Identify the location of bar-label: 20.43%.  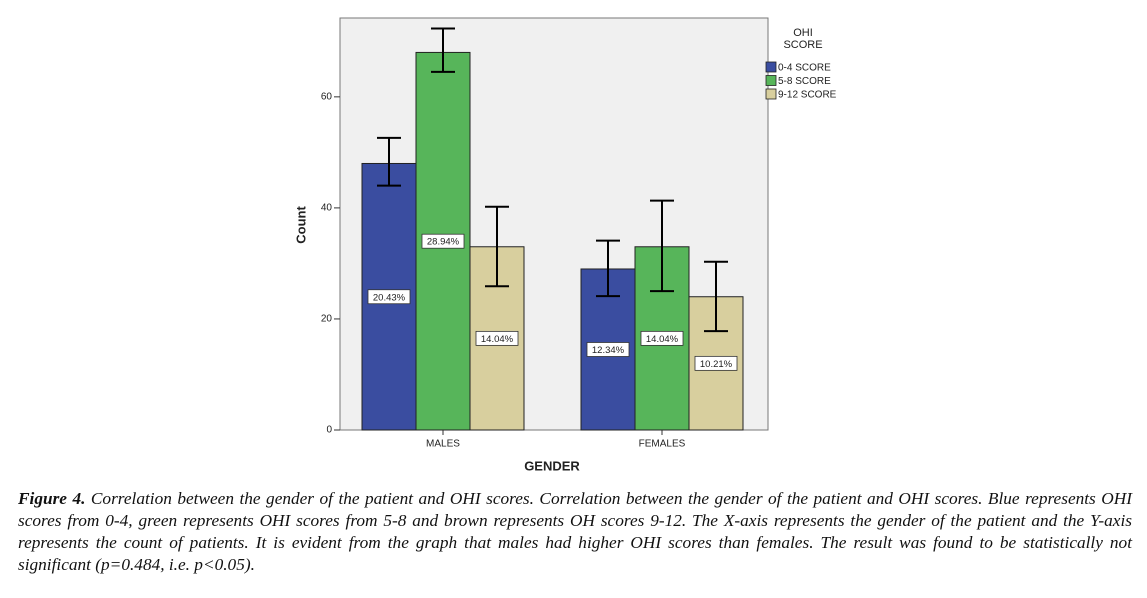
(389, 297).